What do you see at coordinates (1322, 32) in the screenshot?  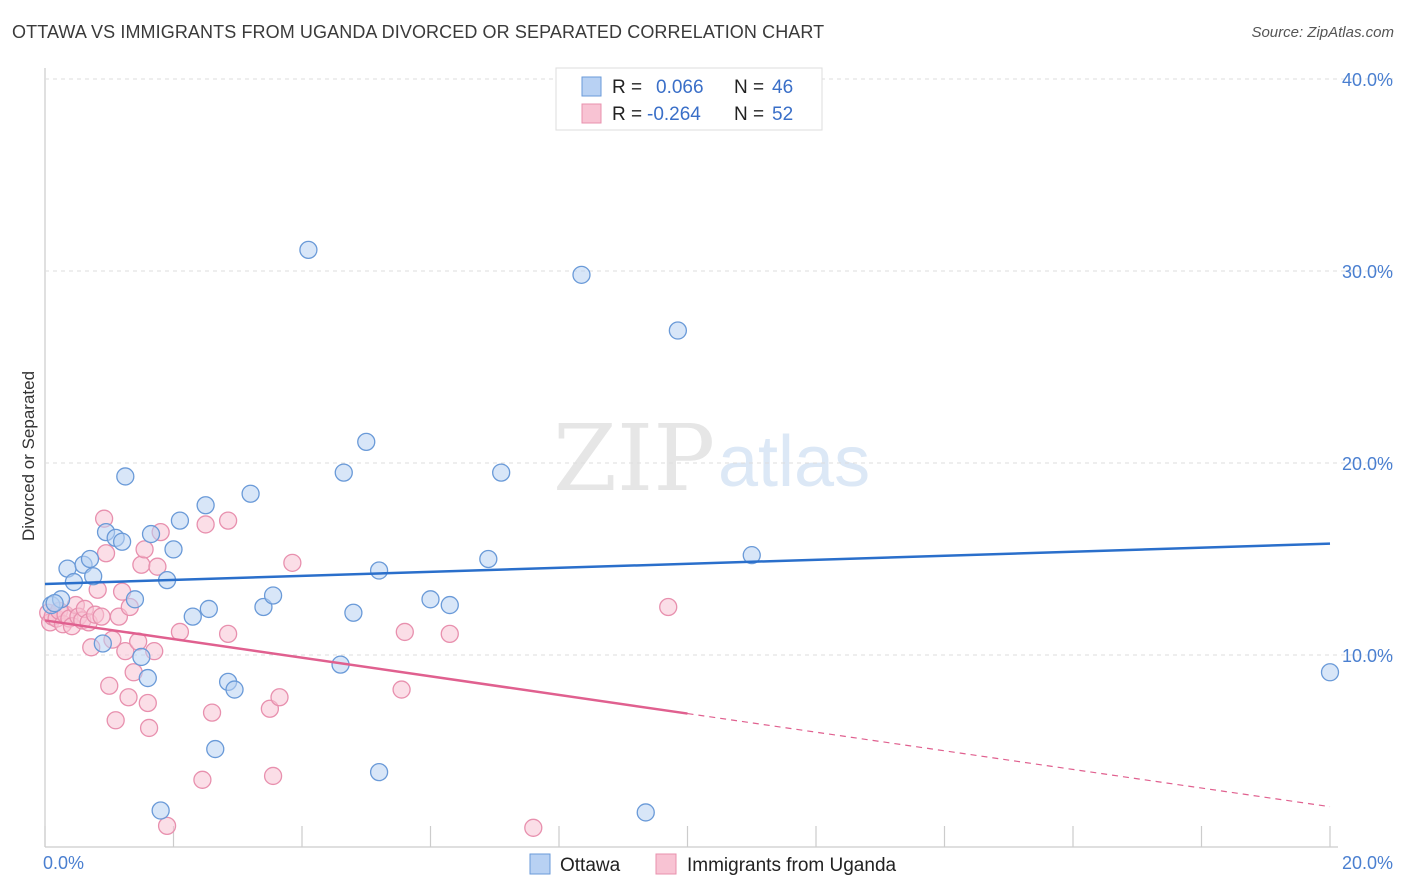 I see `source-label: Source: ZipAtlas.com` at bounding box center [1322, 32].